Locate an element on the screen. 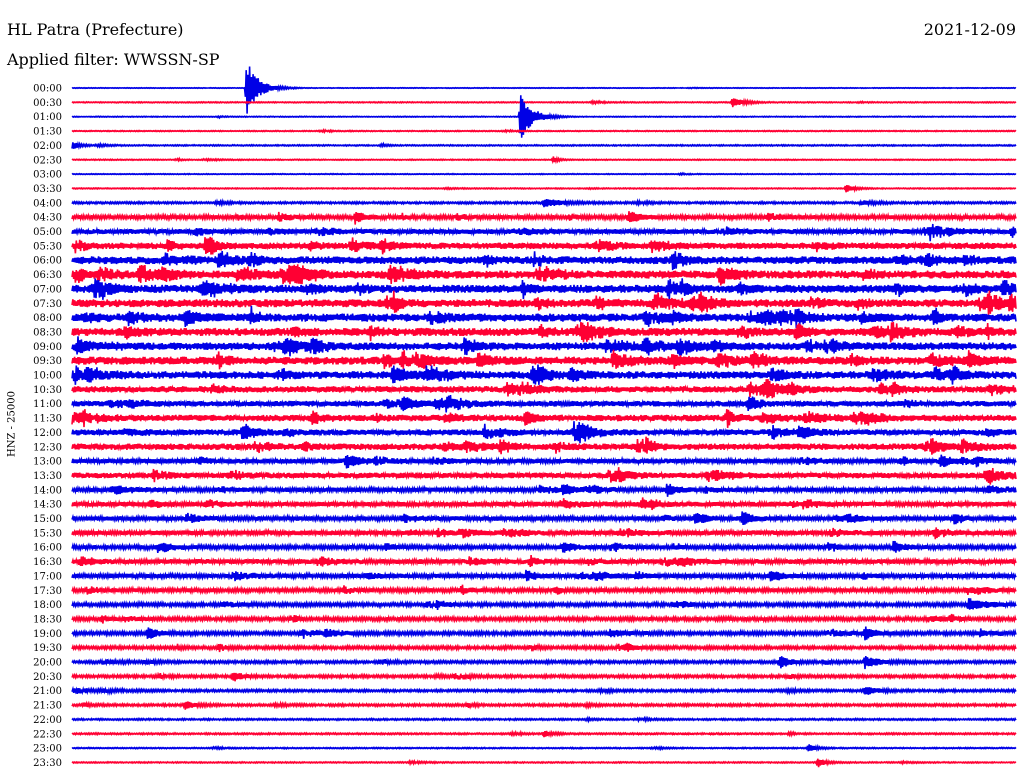 This screenshot has height=780, width=1024. row-time-label: 10:00 is located at coordinates (47, 376).